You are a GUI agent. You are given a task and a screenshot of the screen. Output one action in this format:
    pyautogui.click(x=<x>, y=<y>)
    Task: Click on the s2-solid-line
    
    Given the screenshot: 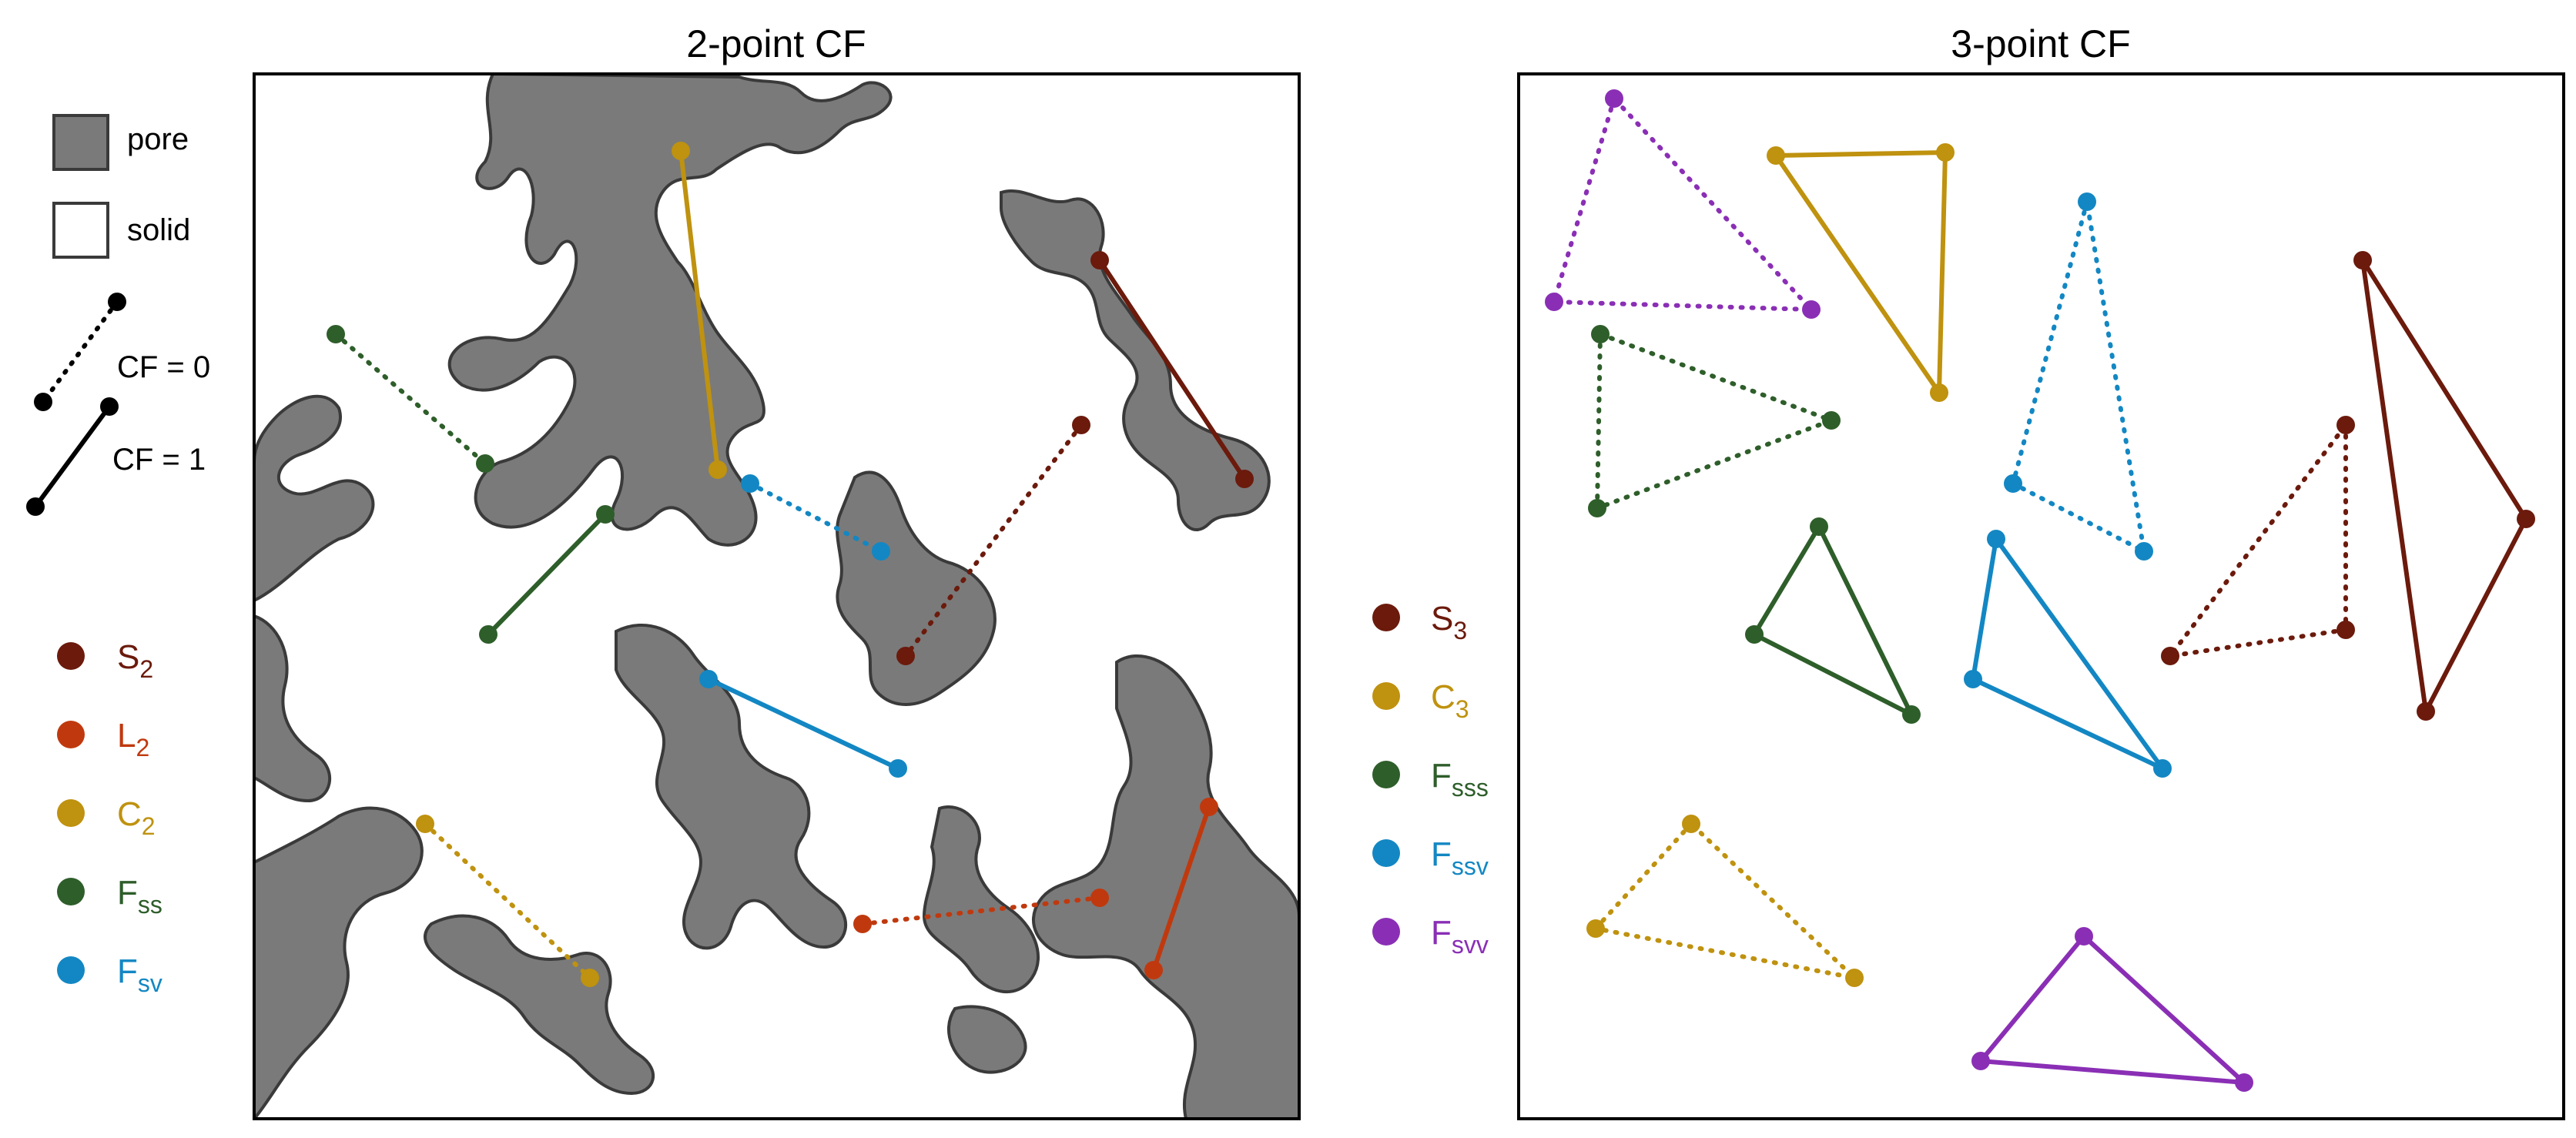 What is the action you would take?
    pyautogui.click(x=1172, y=369)
    